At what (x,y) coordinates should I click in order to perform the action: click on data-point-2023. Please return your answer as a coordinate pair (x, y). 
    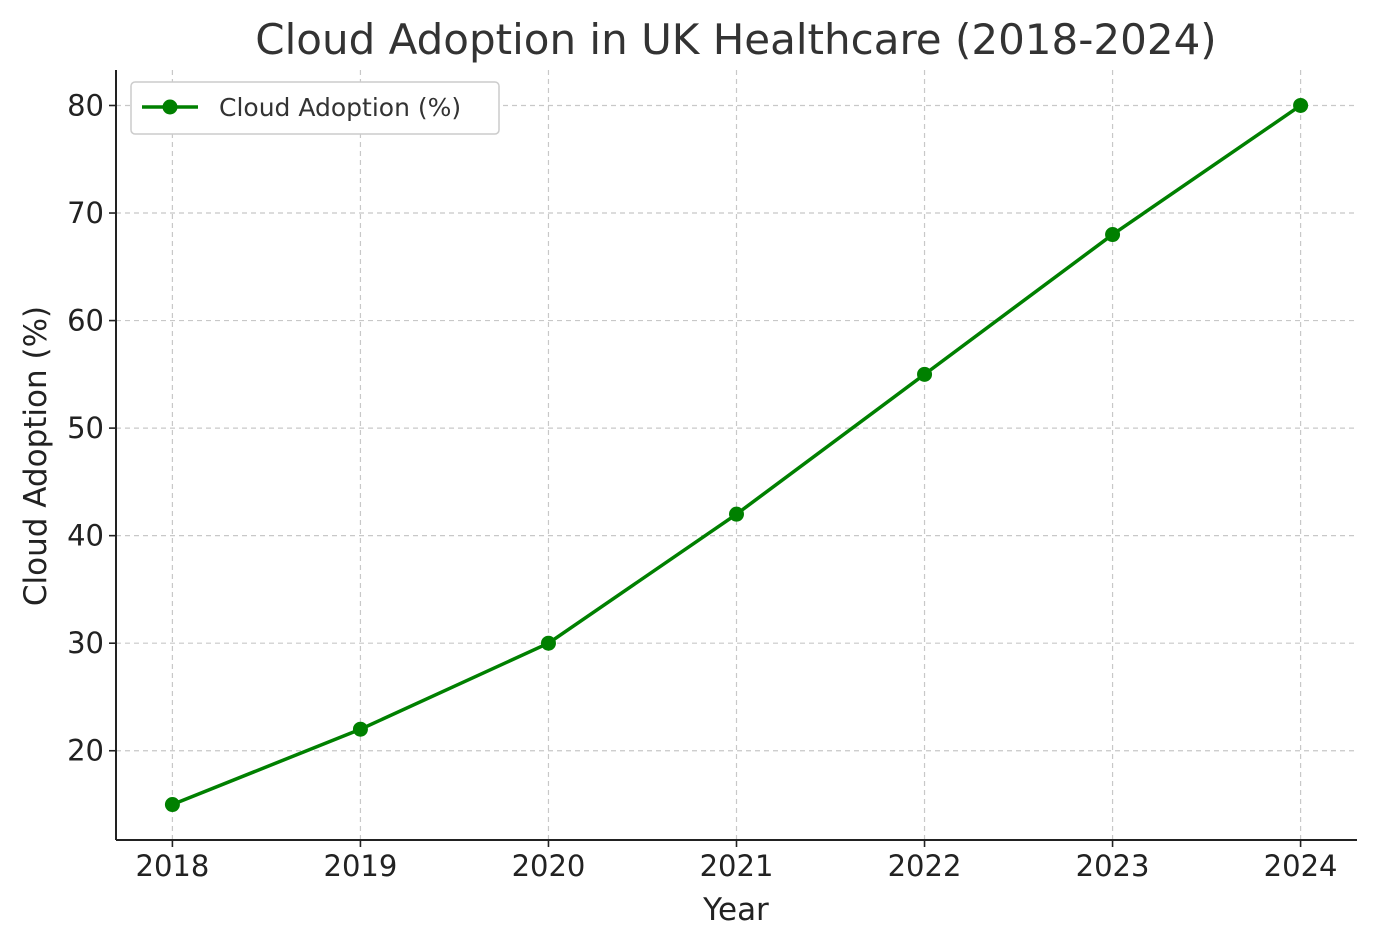
    Looking at the image, I should click on (1113, 235).